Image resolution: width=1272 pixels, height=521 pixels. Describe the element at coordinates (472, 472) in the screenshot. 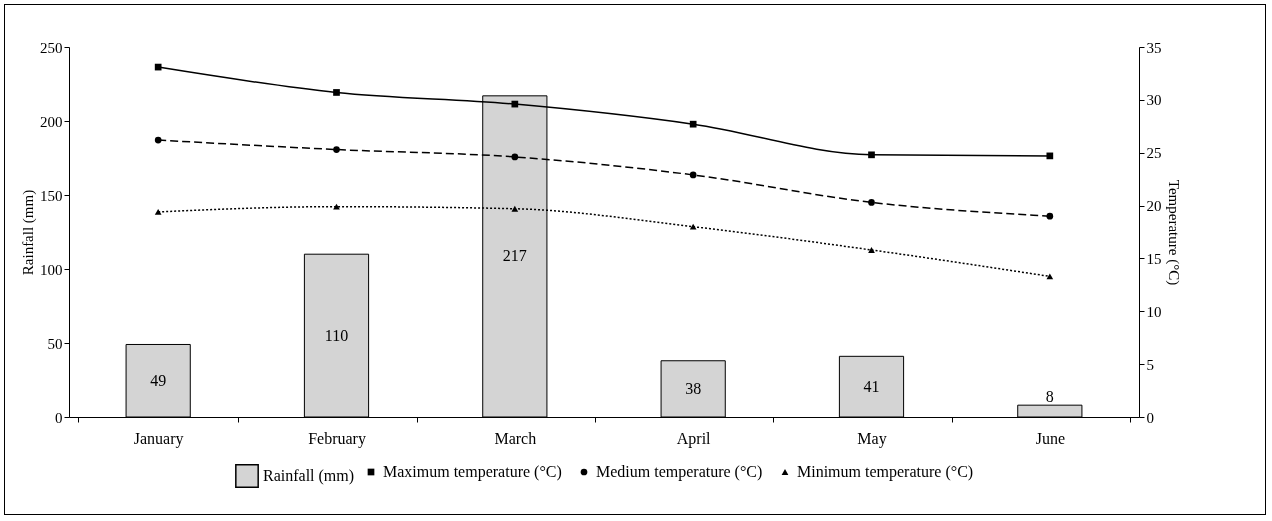

I see `legend-label: Maximum temperature (°C)` at that location.